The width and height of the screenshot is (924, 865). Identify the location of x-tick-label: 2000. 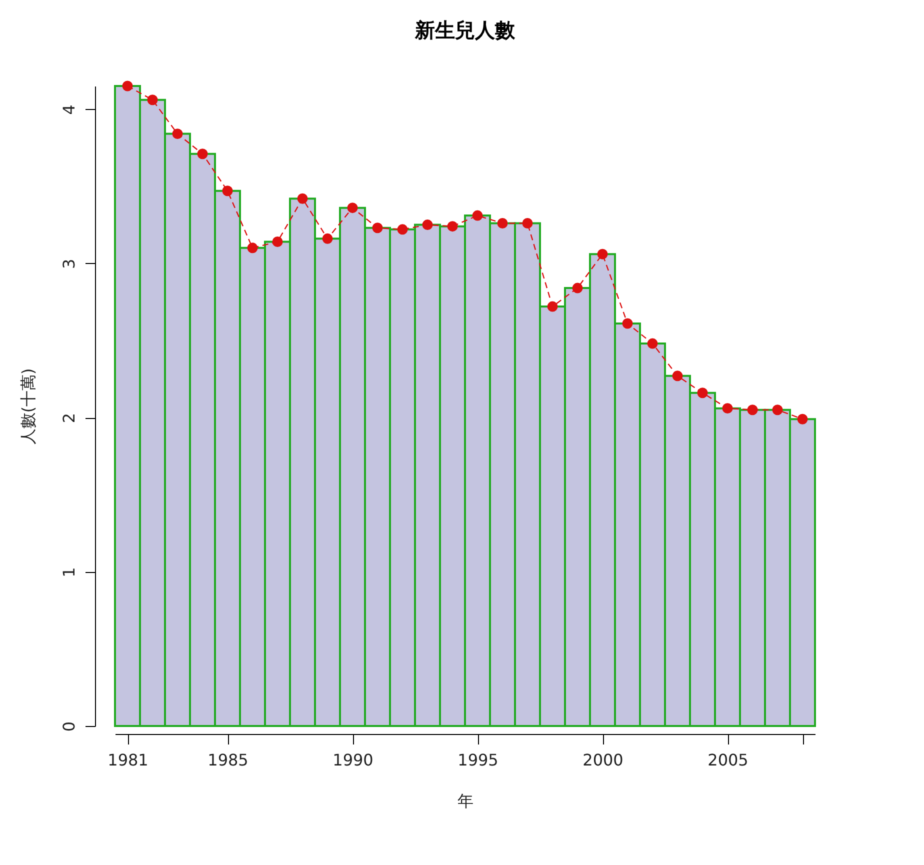
(603, 760).